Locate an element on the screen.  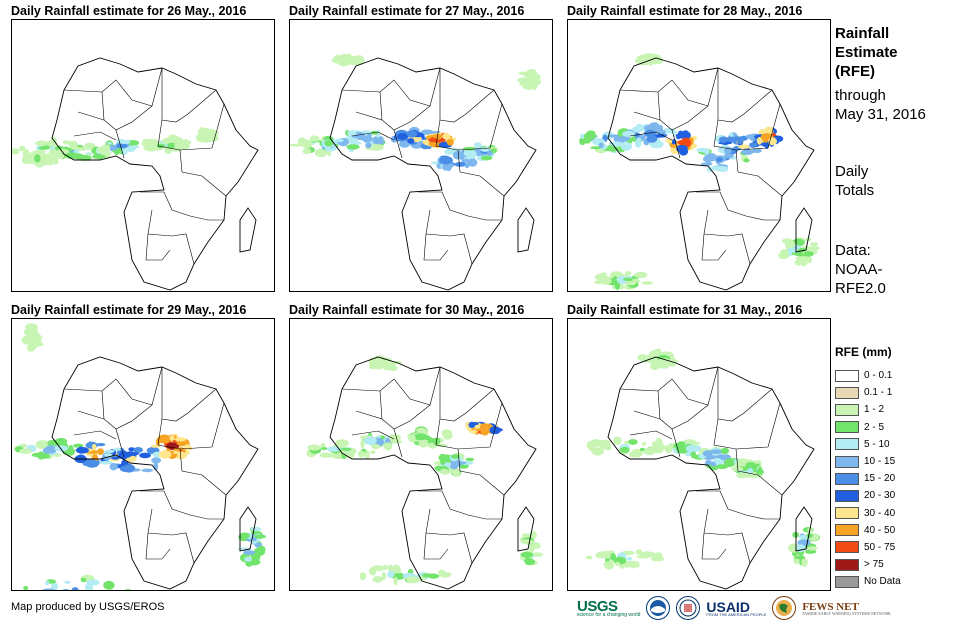
noaa-emblem-icon is located at coordinates (658, 608).